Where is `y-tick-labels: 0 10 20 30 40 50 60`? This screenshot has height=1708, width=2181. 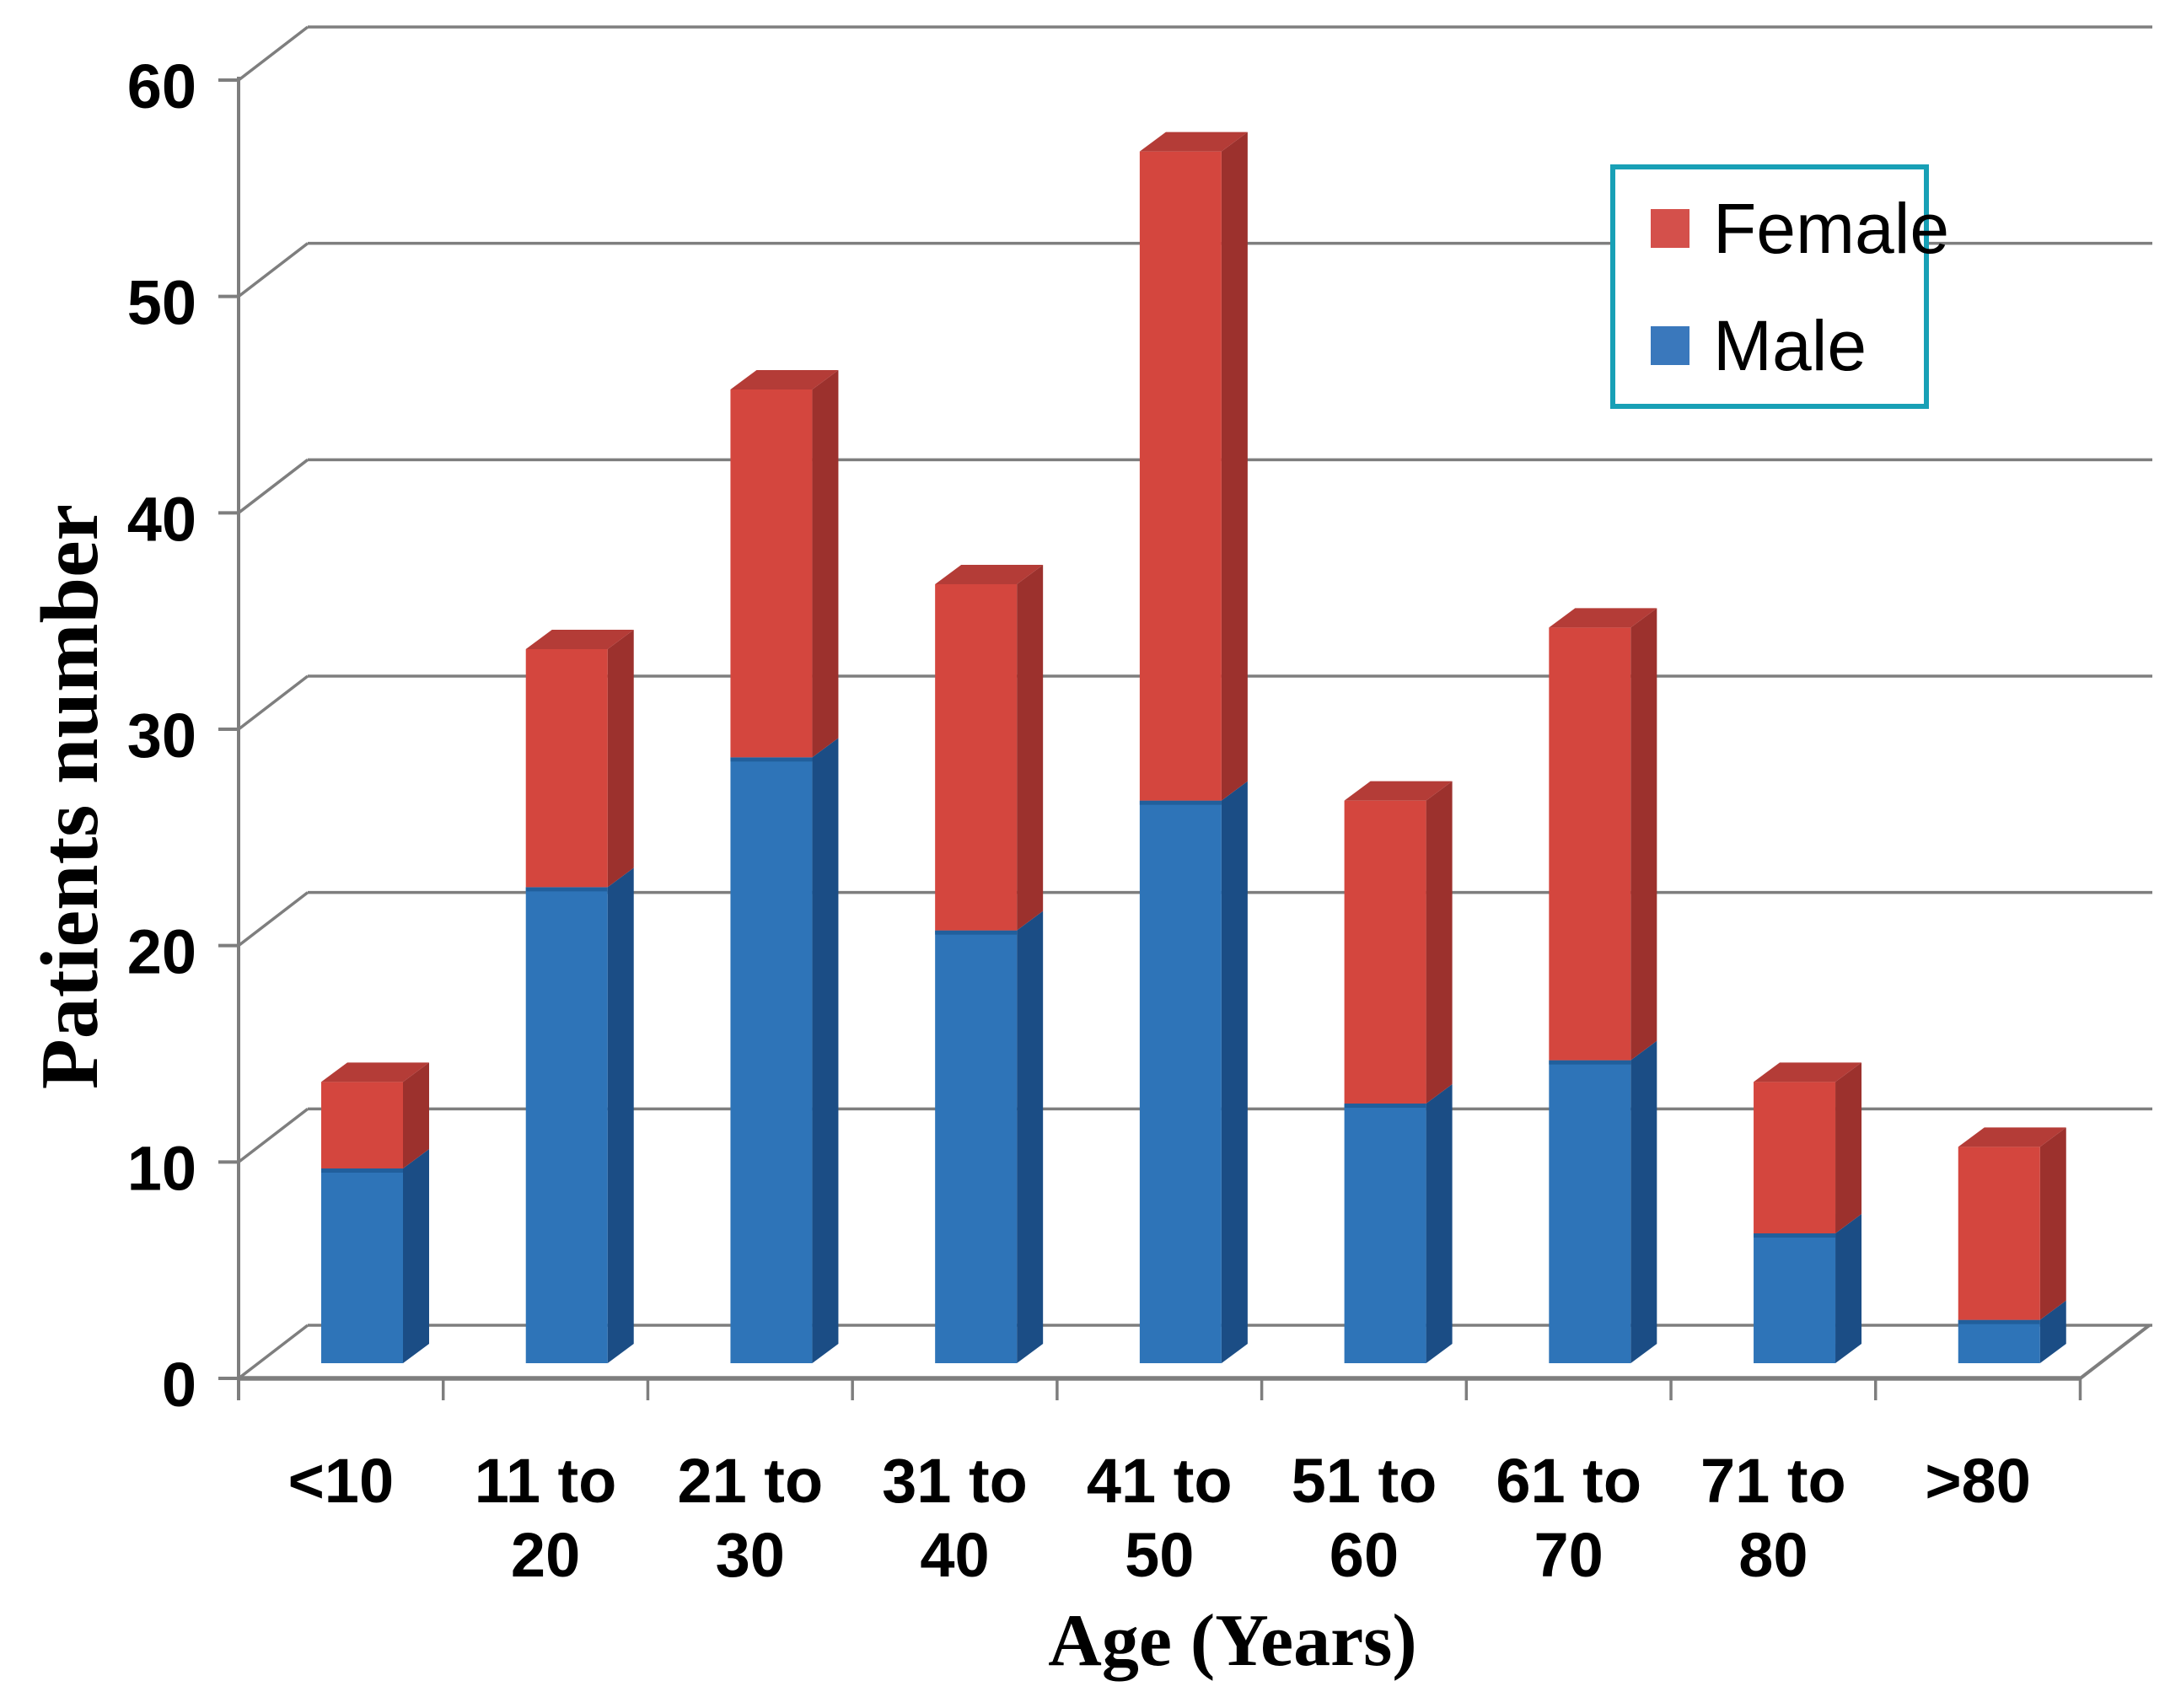
y-tick-labels: 0 10 20 30 40 50 60 is located at coordinates (161, 735).